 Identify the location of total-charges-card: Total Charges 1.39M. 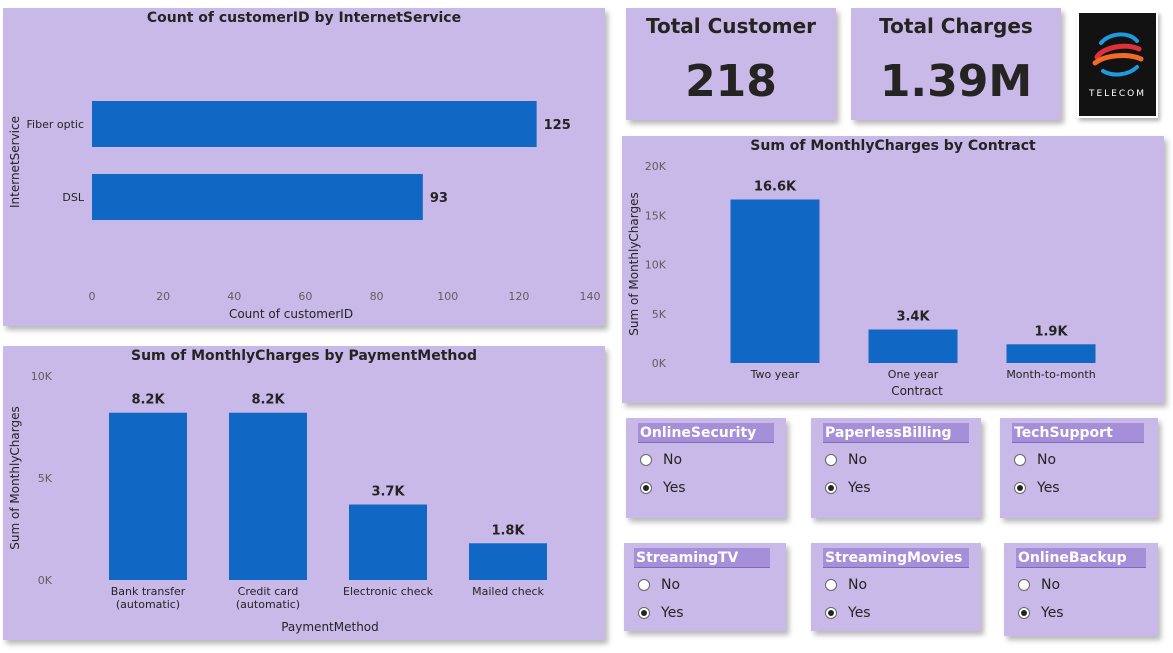
(956, 64).